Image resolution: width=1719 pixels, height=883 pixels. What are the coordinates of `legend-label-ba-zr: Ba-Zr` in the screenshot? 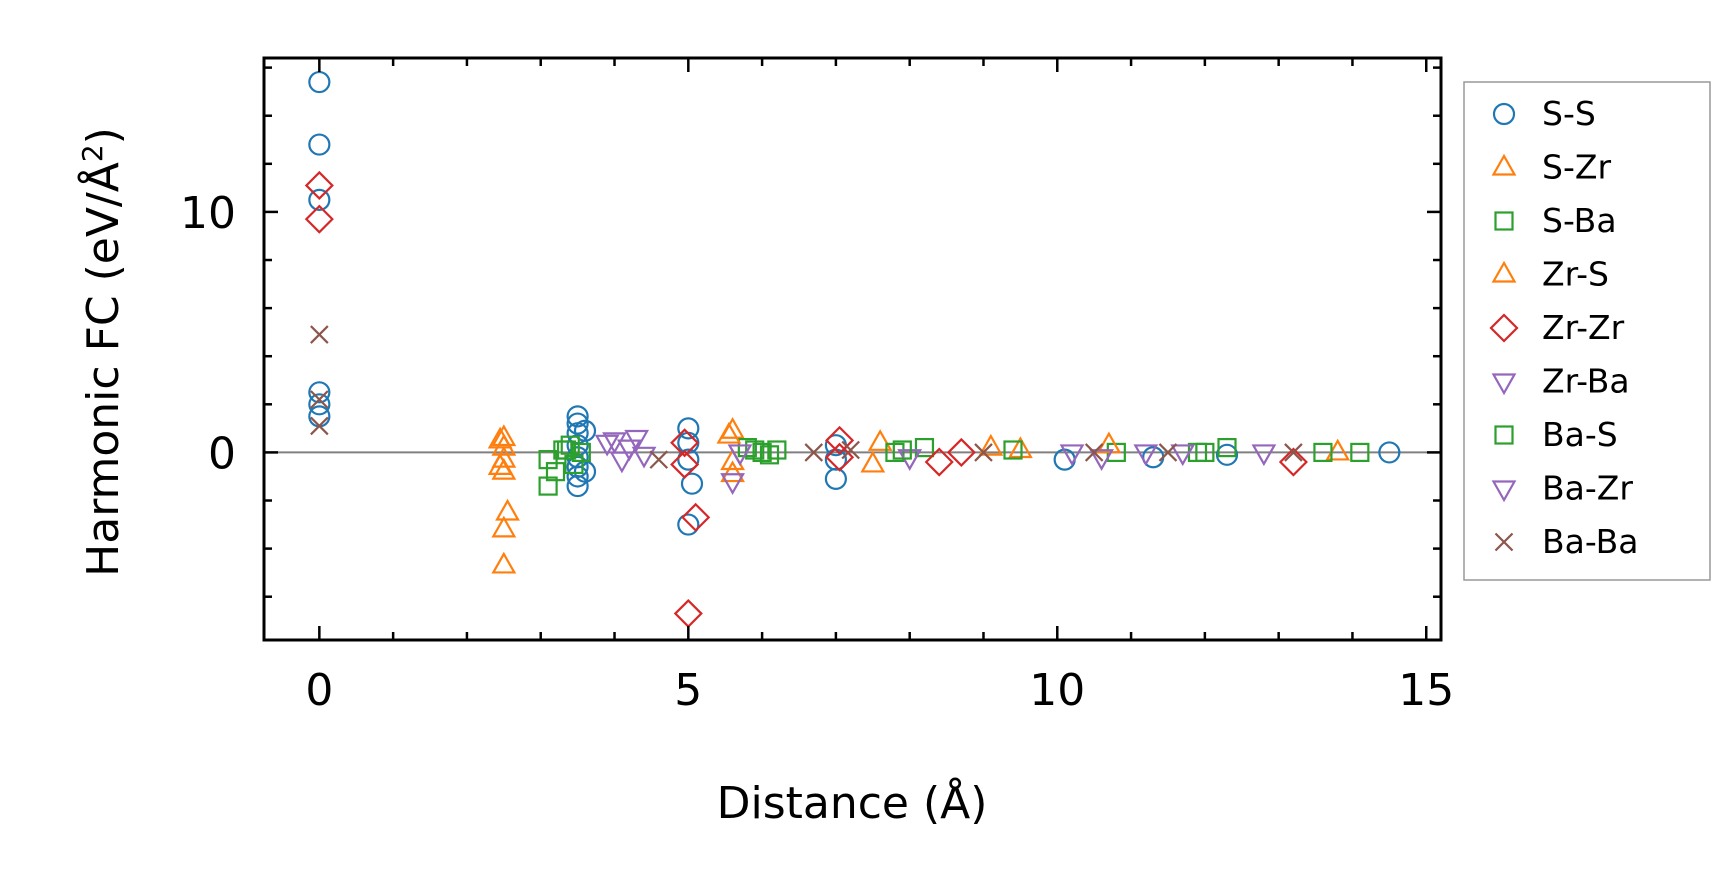 It's located at (1587, 488).